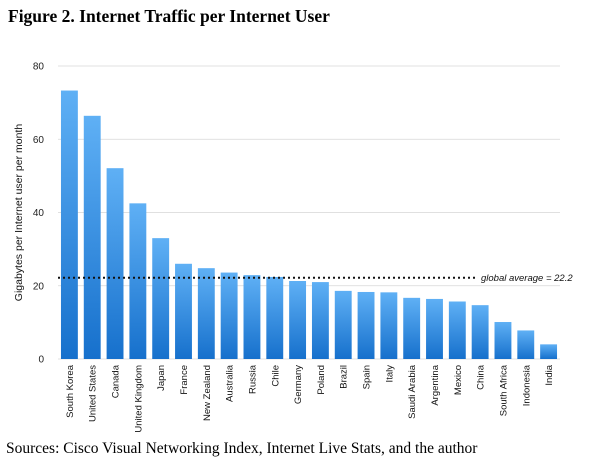  What do you see at coordinates (39, 67) in the screenshot?
I see `y-tick-label: 80` at bounding box center [39, 67].